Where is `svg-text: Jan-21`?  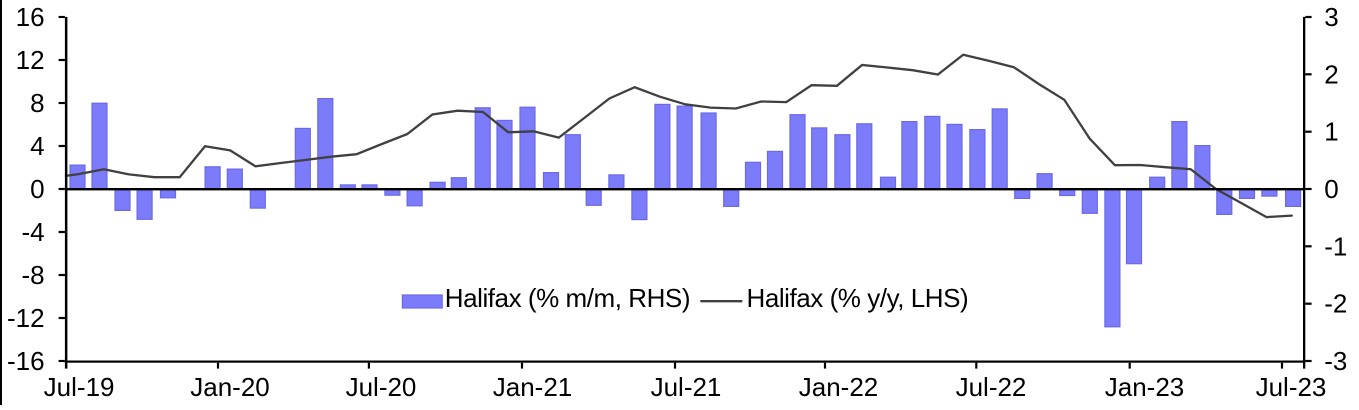
svg-text: Jan-21 is located at coordinates (533, 387).